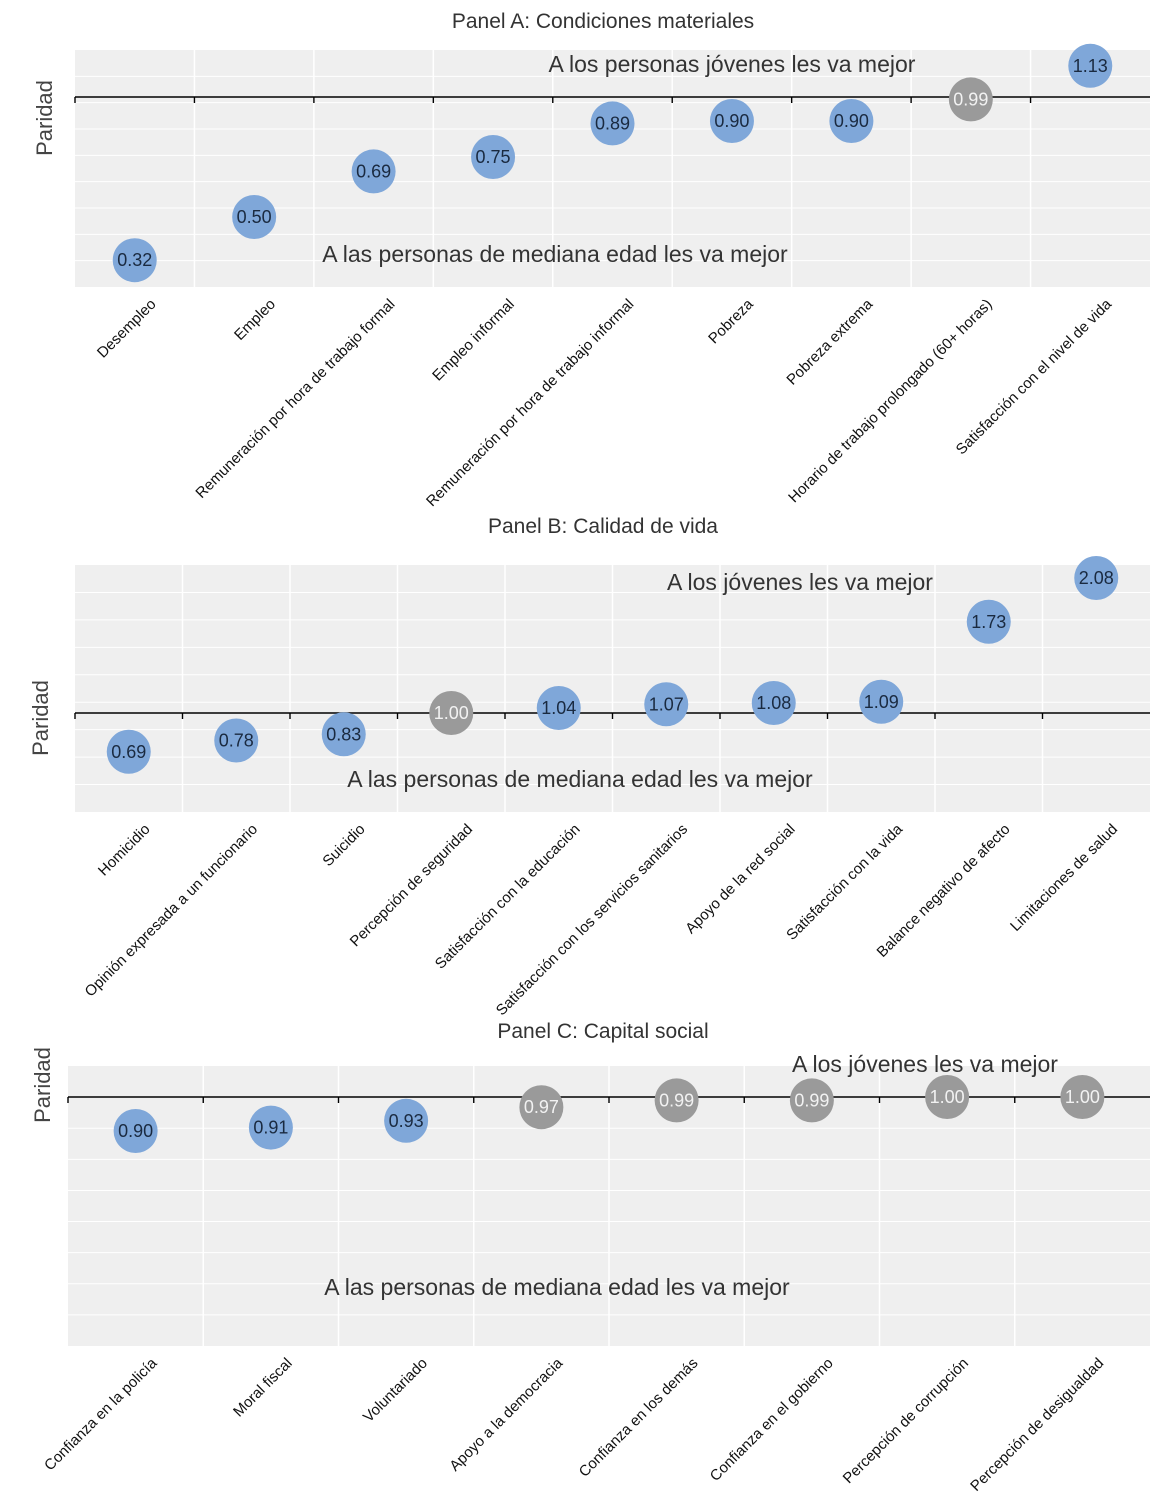 This screenshot has width=1150, height=1501. Describe the element at coordinates (124, 850) in the screenshot. I see `category-label: Homicidio` at that location.